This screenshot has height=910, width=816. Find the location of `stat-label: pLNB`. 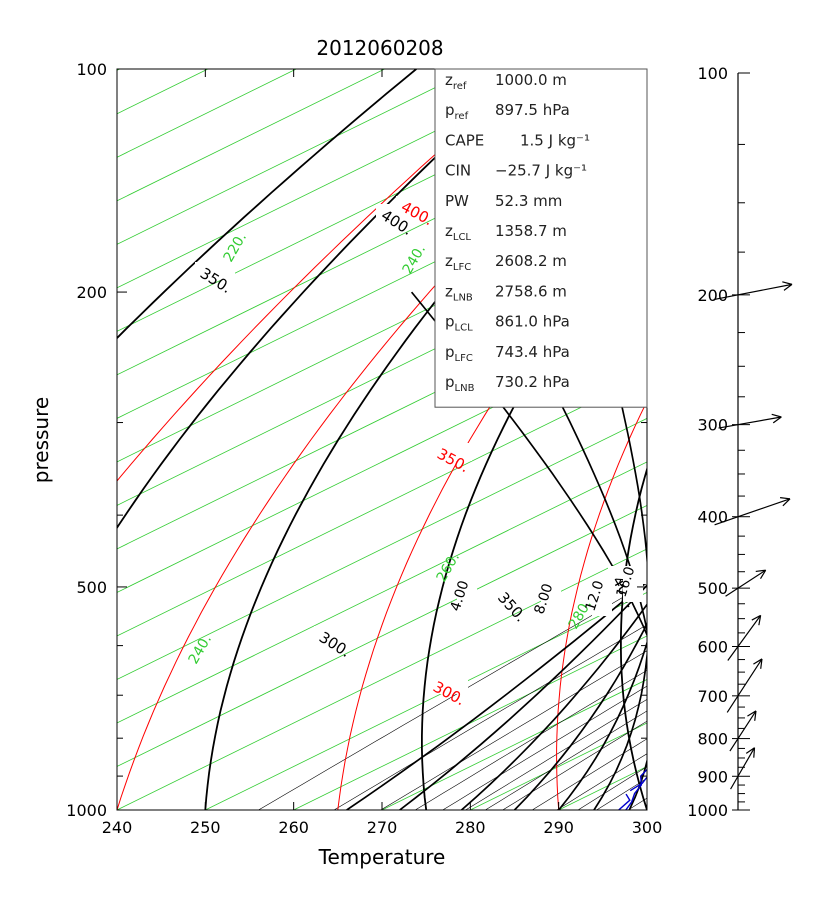

stat-label: pLNB is located at coordinates (460, 383).